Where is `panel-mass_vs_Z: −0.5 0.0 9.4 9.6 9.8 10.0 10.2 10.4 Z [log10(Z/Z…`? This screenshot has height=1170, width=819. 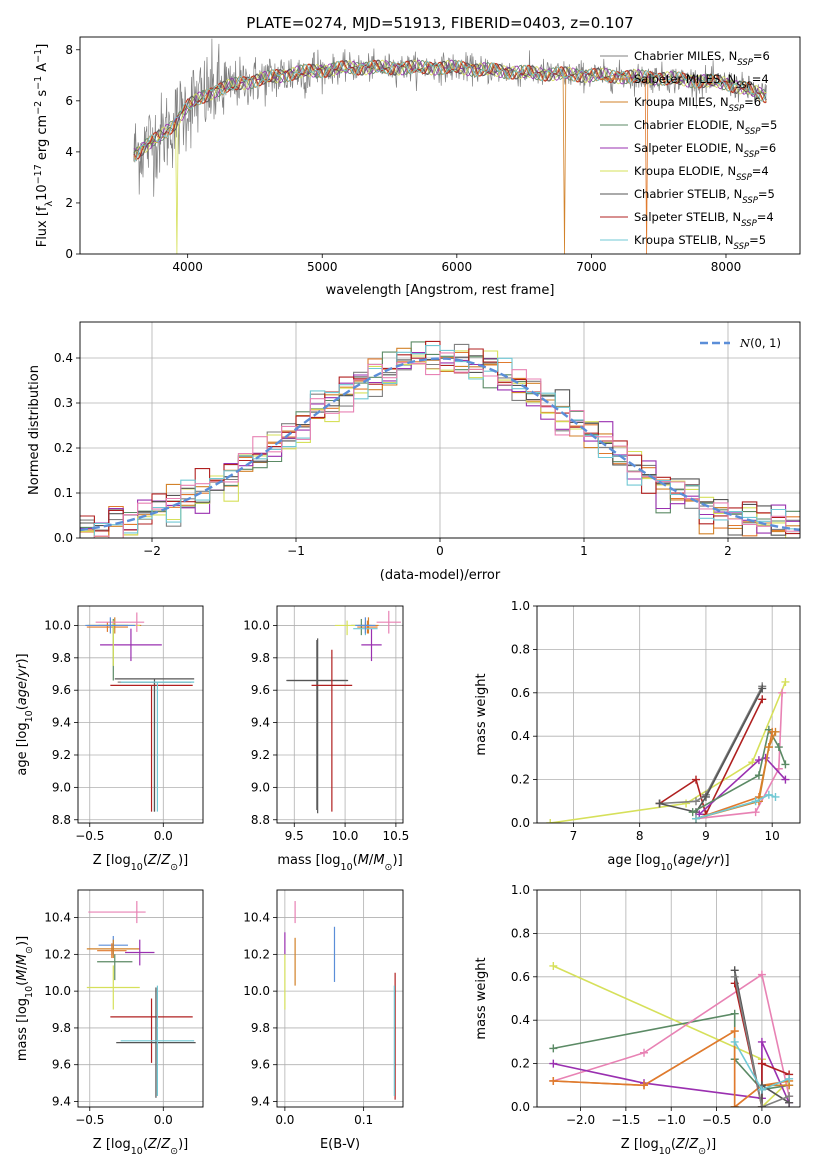 panel-mass_vs_Z: −0.5 0.0 9.4 9.6 9.8 10.0 10.2 10.4 Z [log10(Z/Z… is located at coordinates (109, 1023).